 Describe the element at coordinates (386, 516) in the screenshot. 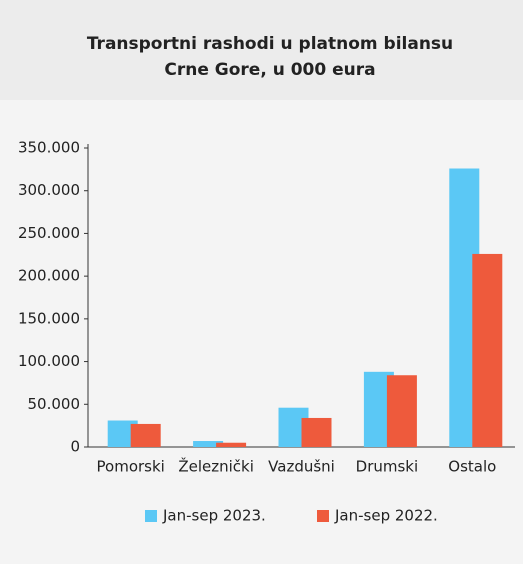

I see `legend-label: Jan-sep 2022.` at that location.